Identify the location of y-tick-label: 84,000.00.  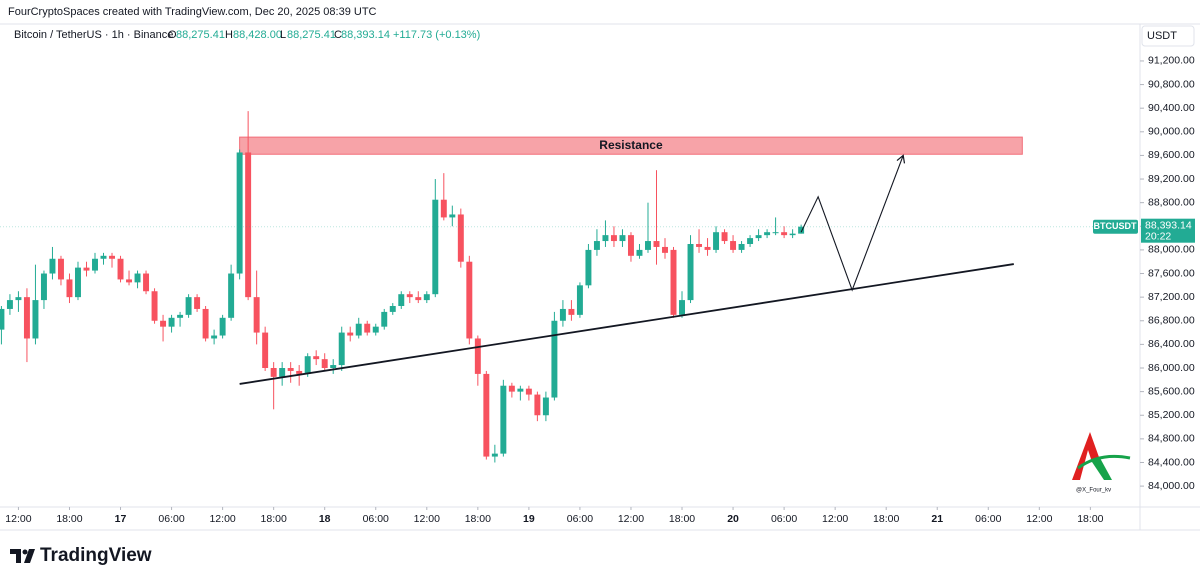
(1171, 486).